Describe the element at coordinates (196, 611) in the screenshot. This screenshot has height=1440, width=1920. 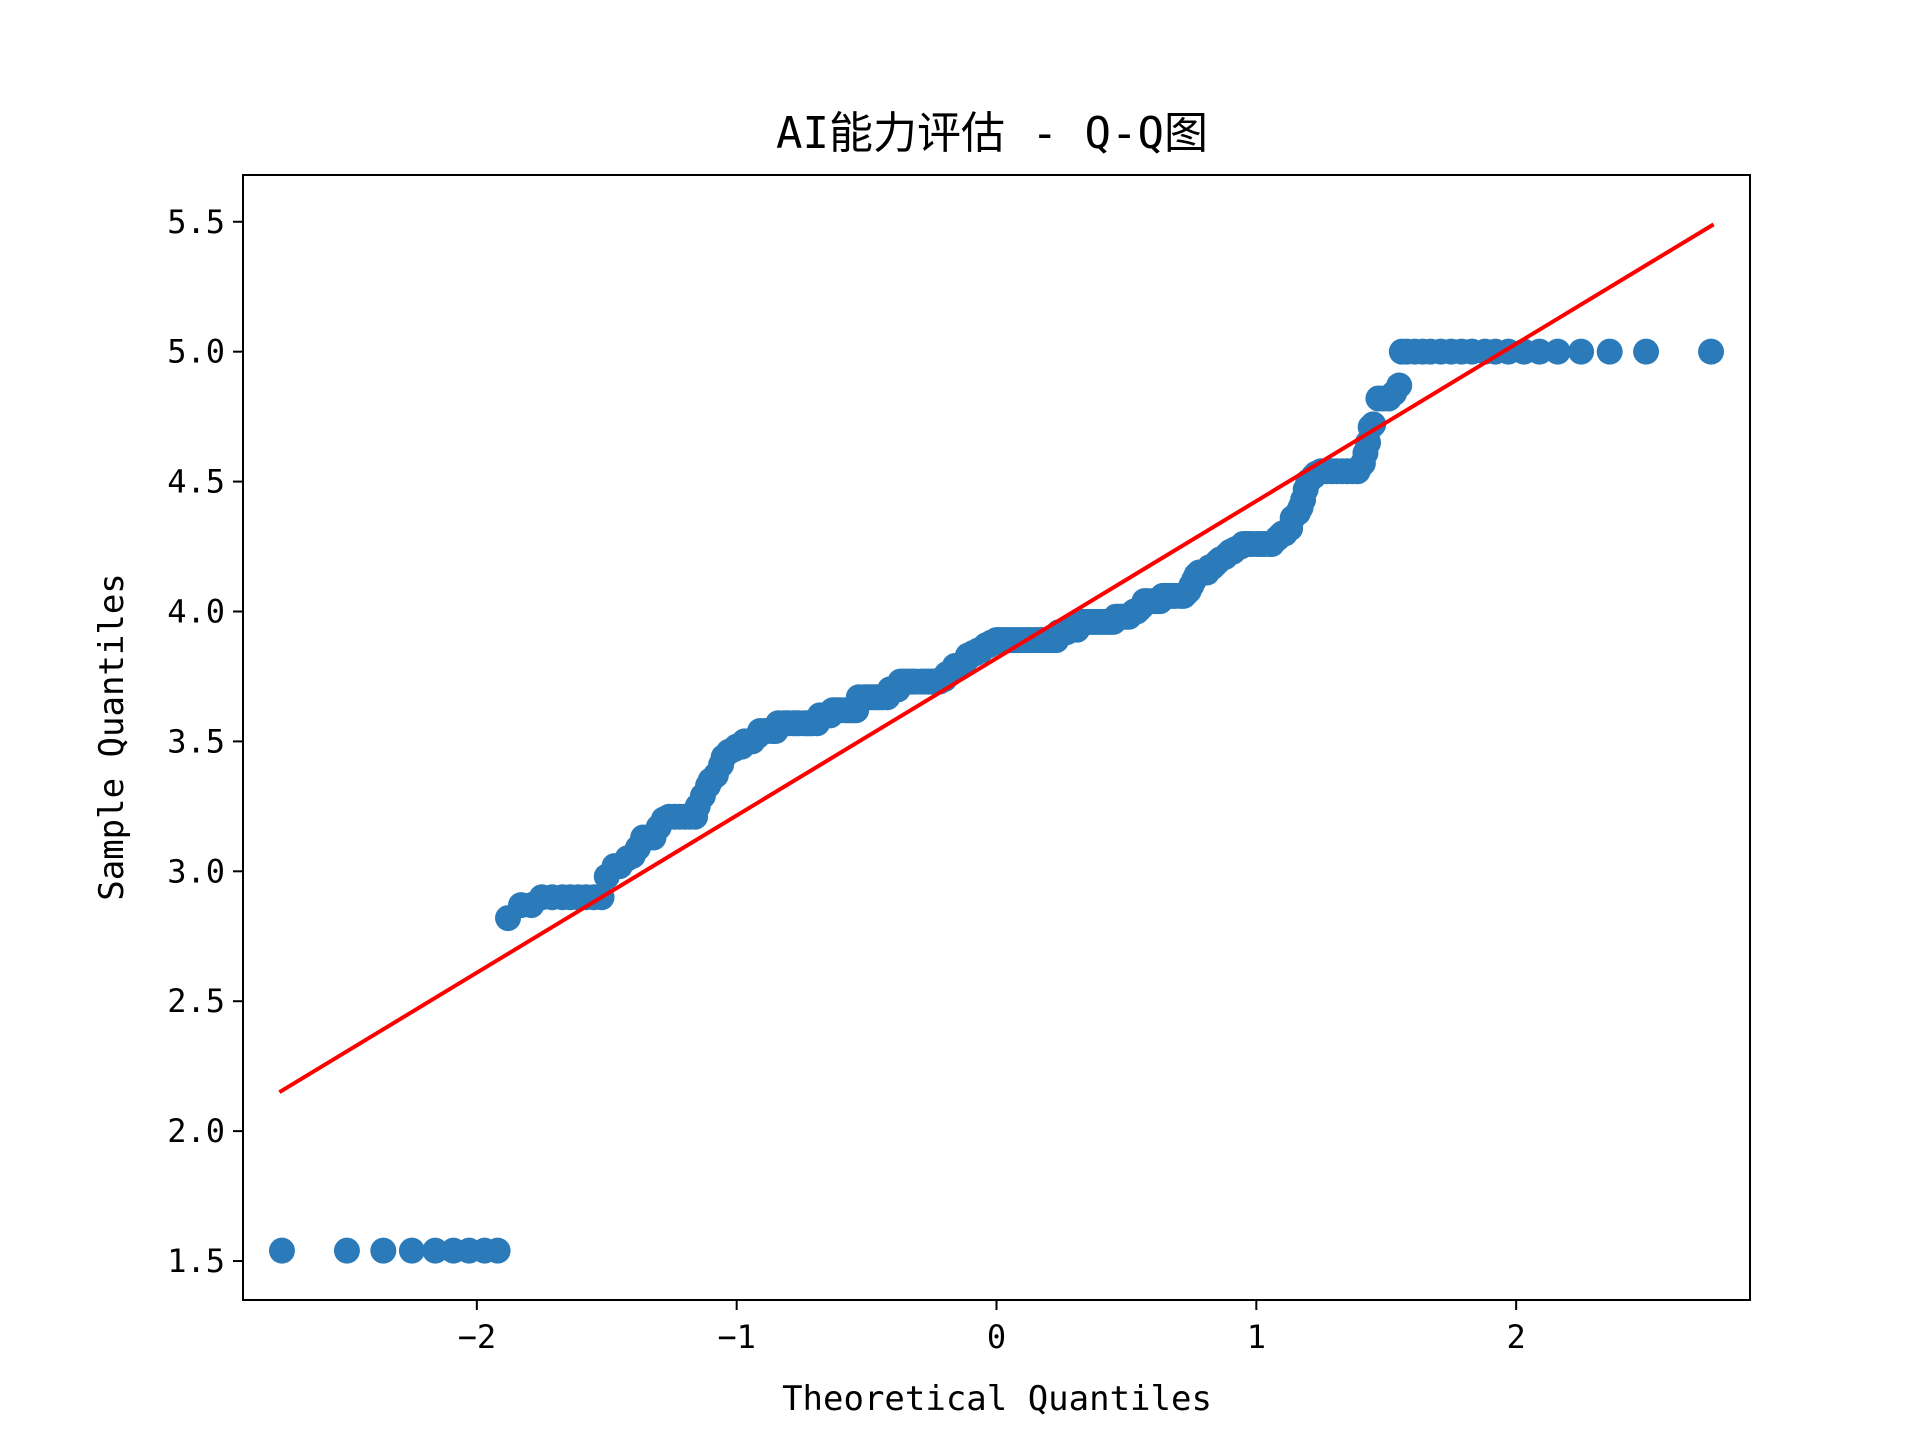
I see `y-tick-label: 4.0` at that location.